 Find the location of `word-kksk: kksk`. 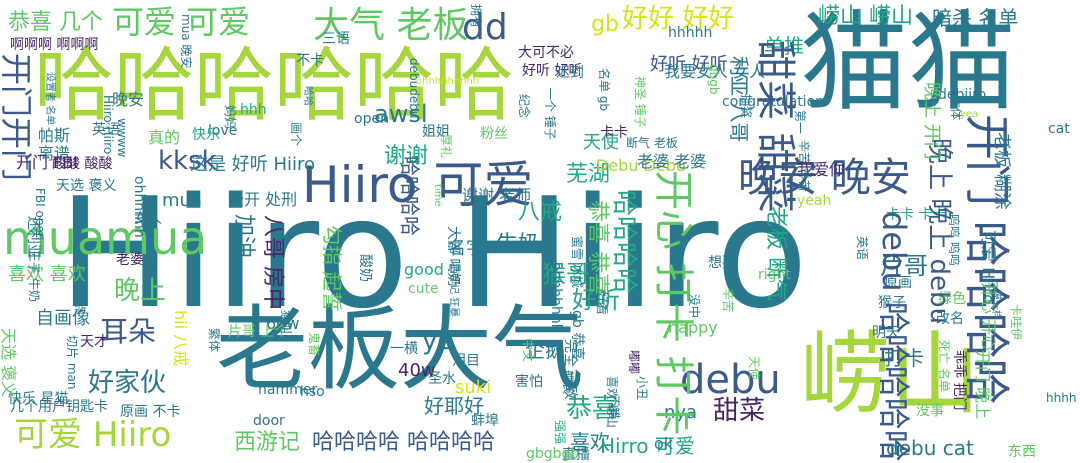

word-kksk: kksk is located at coordinates (187, 161).